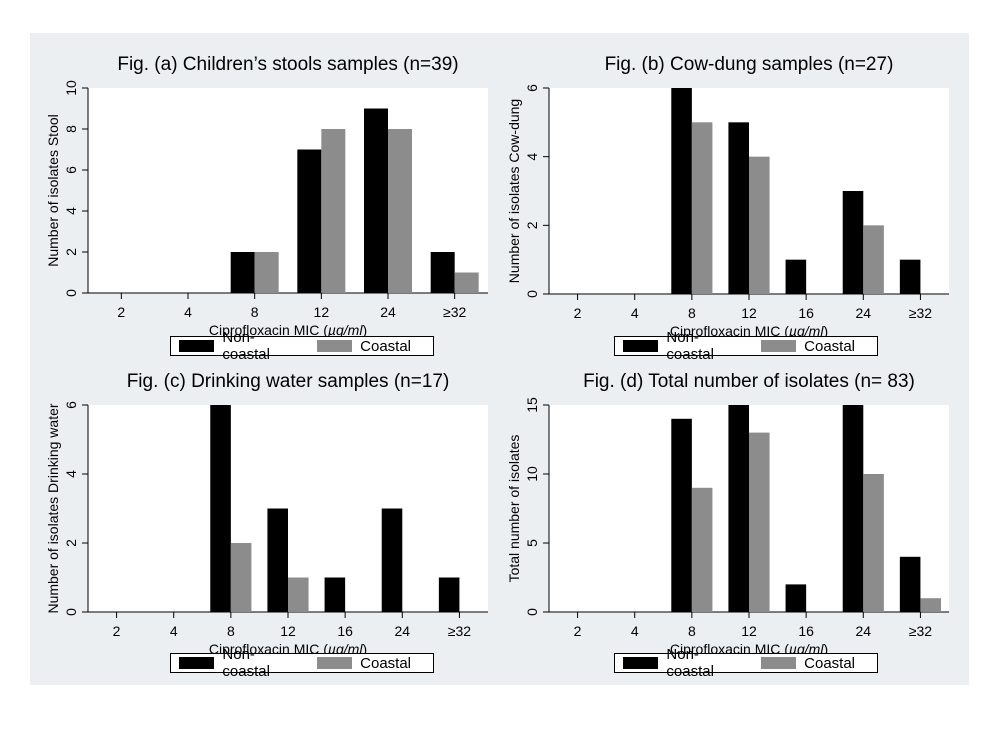  I want to click on legend-c: Non-coastal Coastal, so click(302, 663).